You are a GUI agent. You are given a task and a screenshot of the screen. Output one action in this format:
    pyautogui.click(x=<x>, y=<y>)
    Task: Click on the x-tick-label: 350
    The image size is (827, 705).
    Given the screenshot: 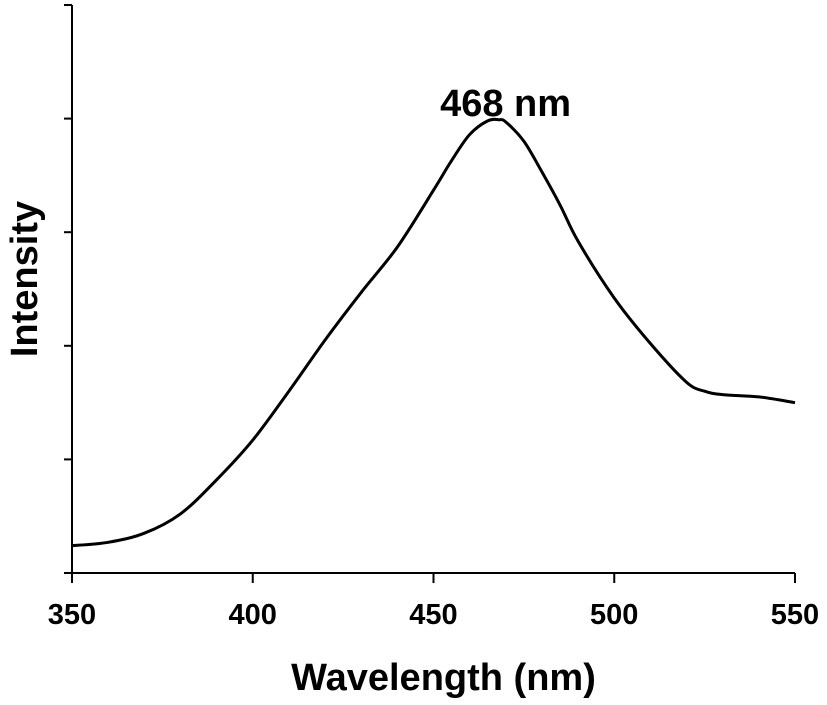 What is the action you would take?
    pyautogui.click(x=72, y=615)
    